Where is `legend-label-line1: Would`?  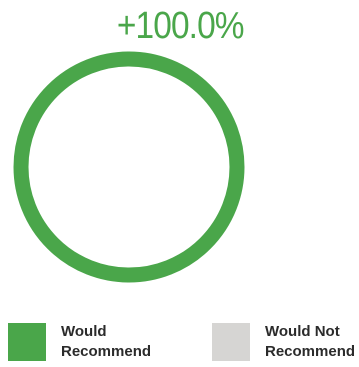
legend-label-line1: Would is located at coordinates (84, 331).